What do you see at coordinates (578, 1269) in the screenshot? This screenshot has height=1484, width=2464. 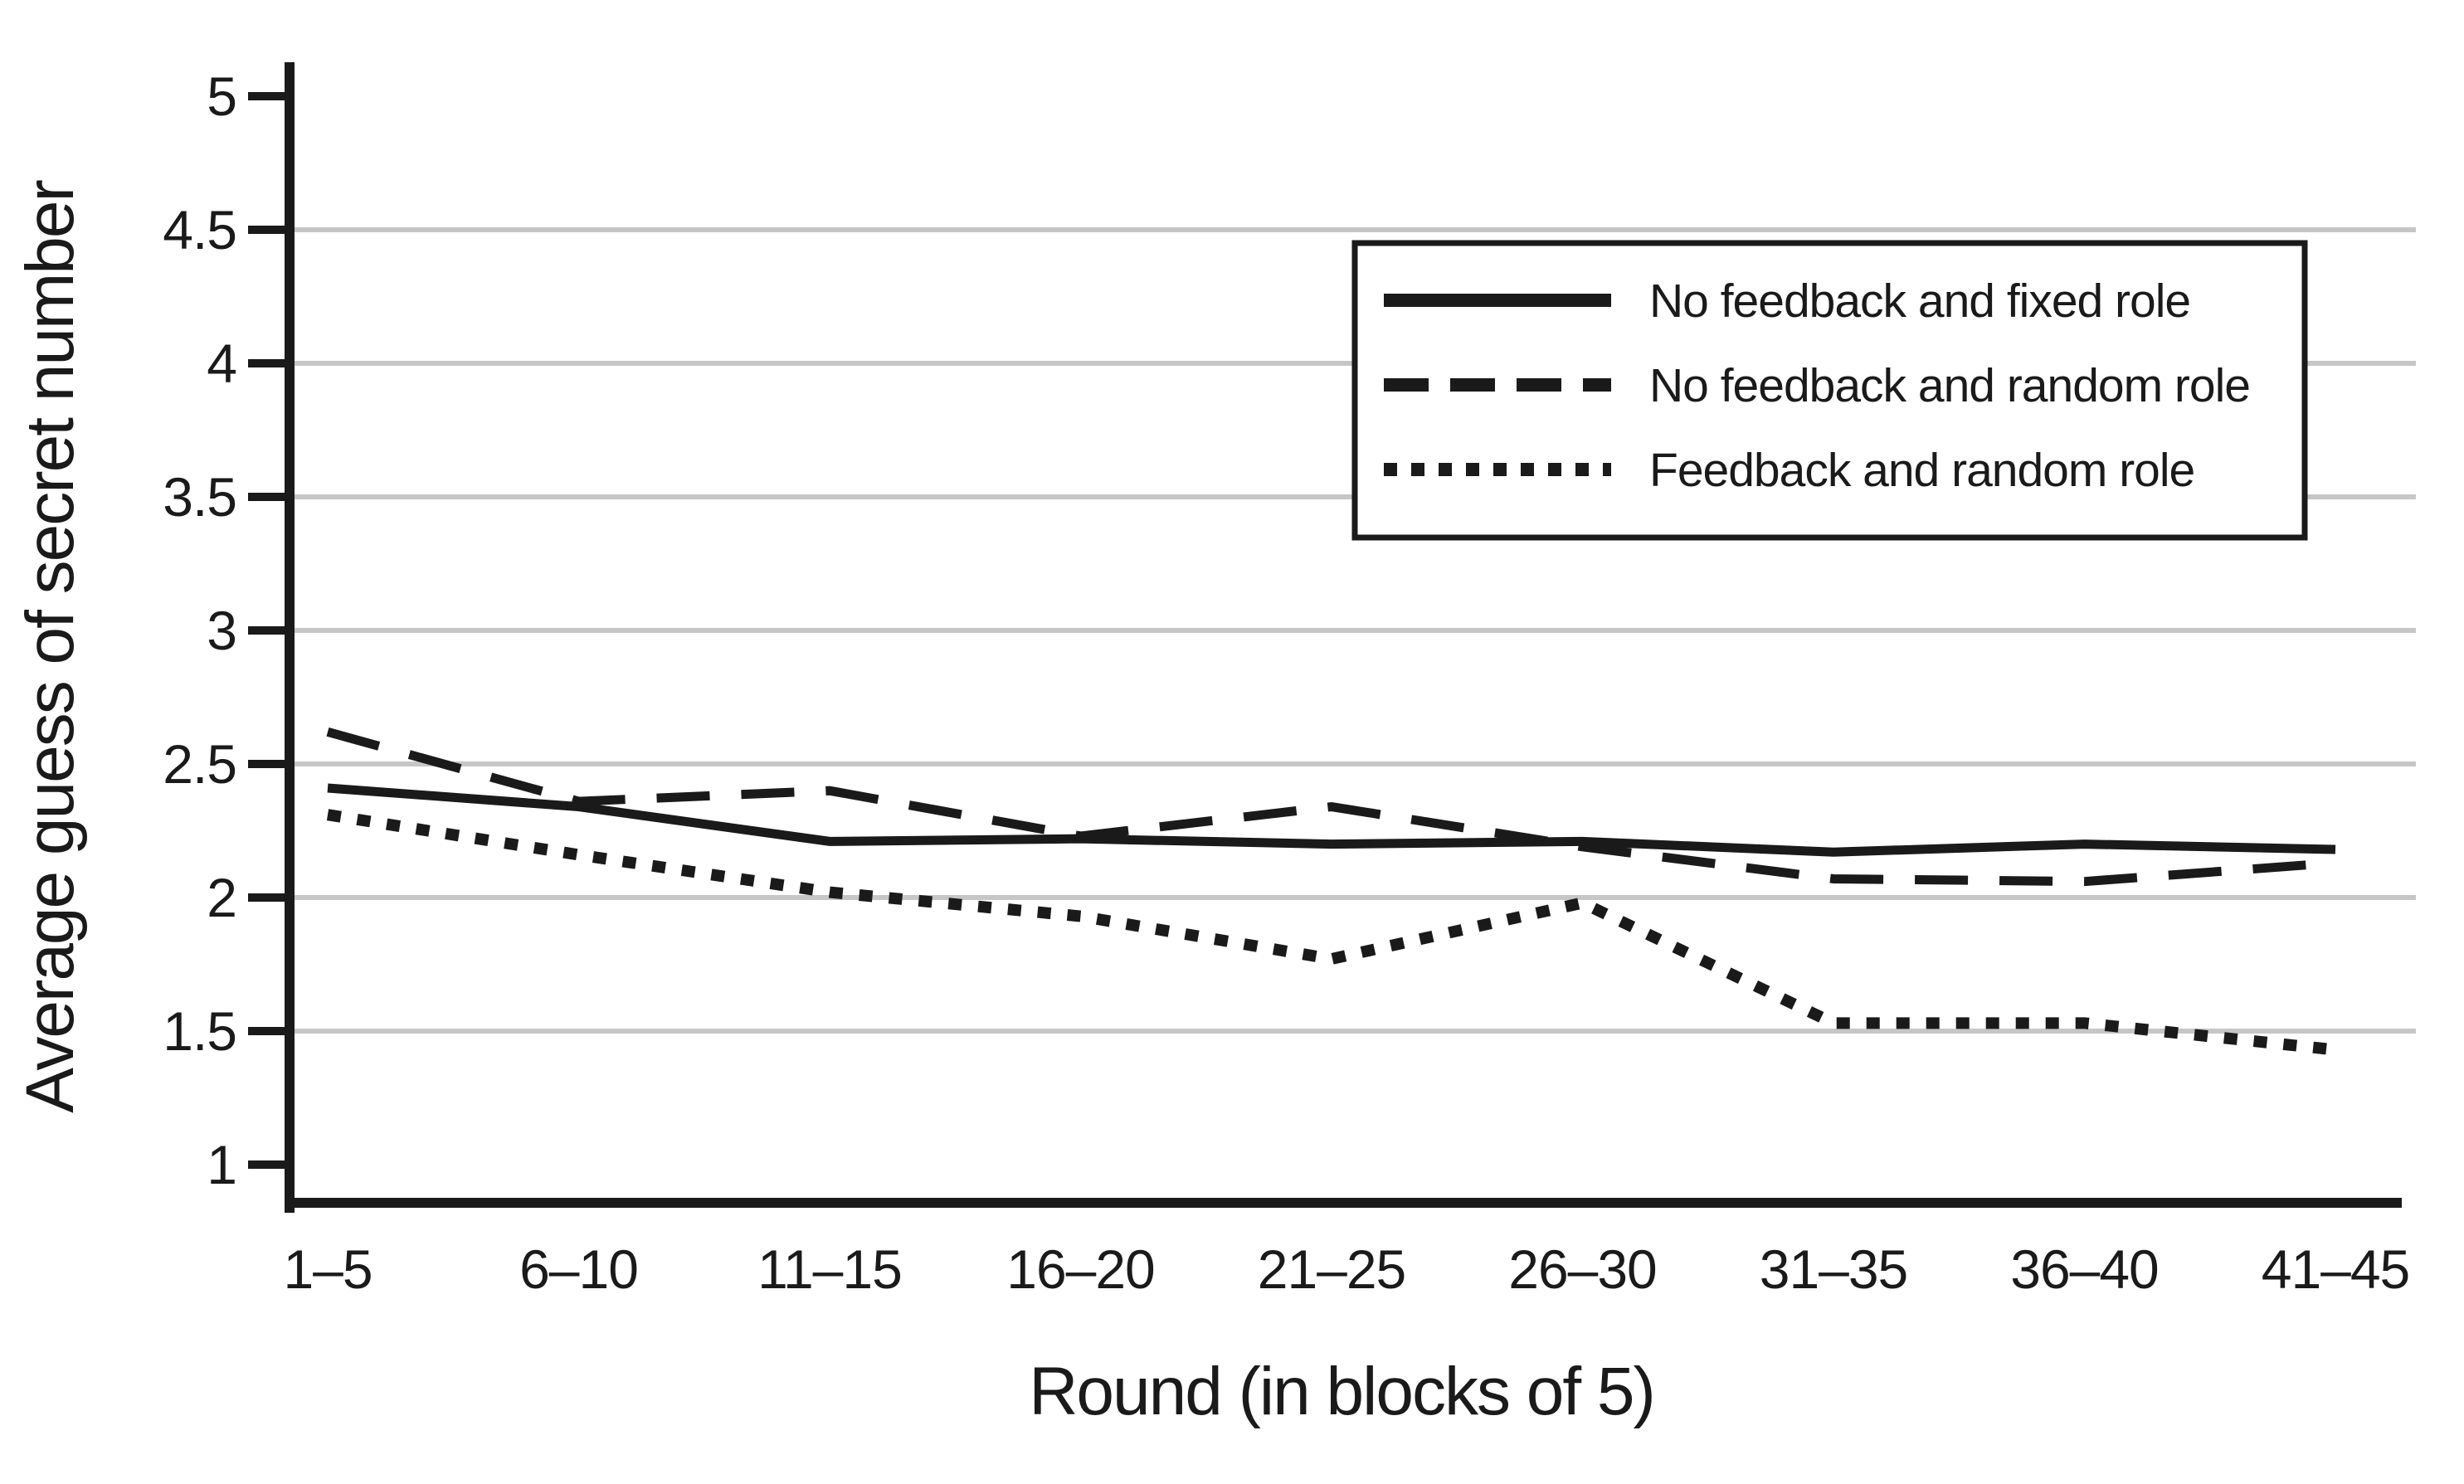 I see `x-tick-label: 6–10` at bounding box center [578, 1269].